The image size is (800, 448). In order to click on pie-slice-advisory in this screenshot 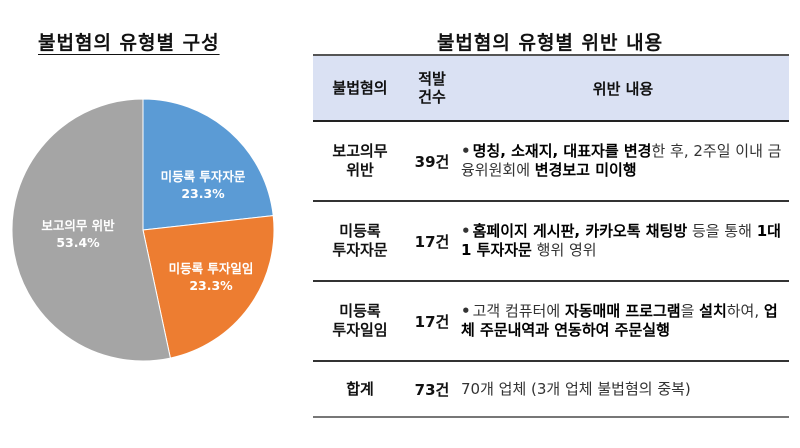, I will do `click(208, 164)`.